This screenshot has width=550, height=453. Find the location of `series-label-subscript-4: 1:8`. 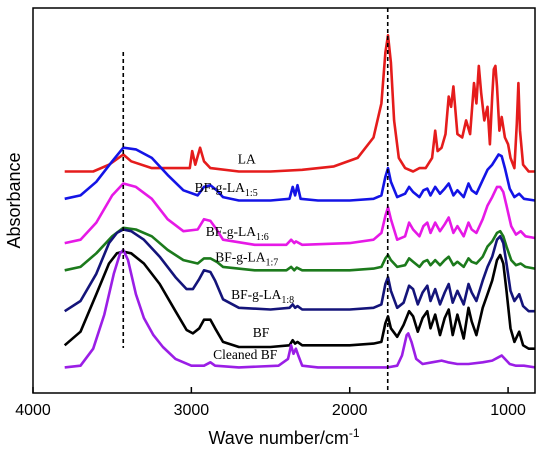

series-label-subscript-4: 1:8 is located at coordinates (287, 300).